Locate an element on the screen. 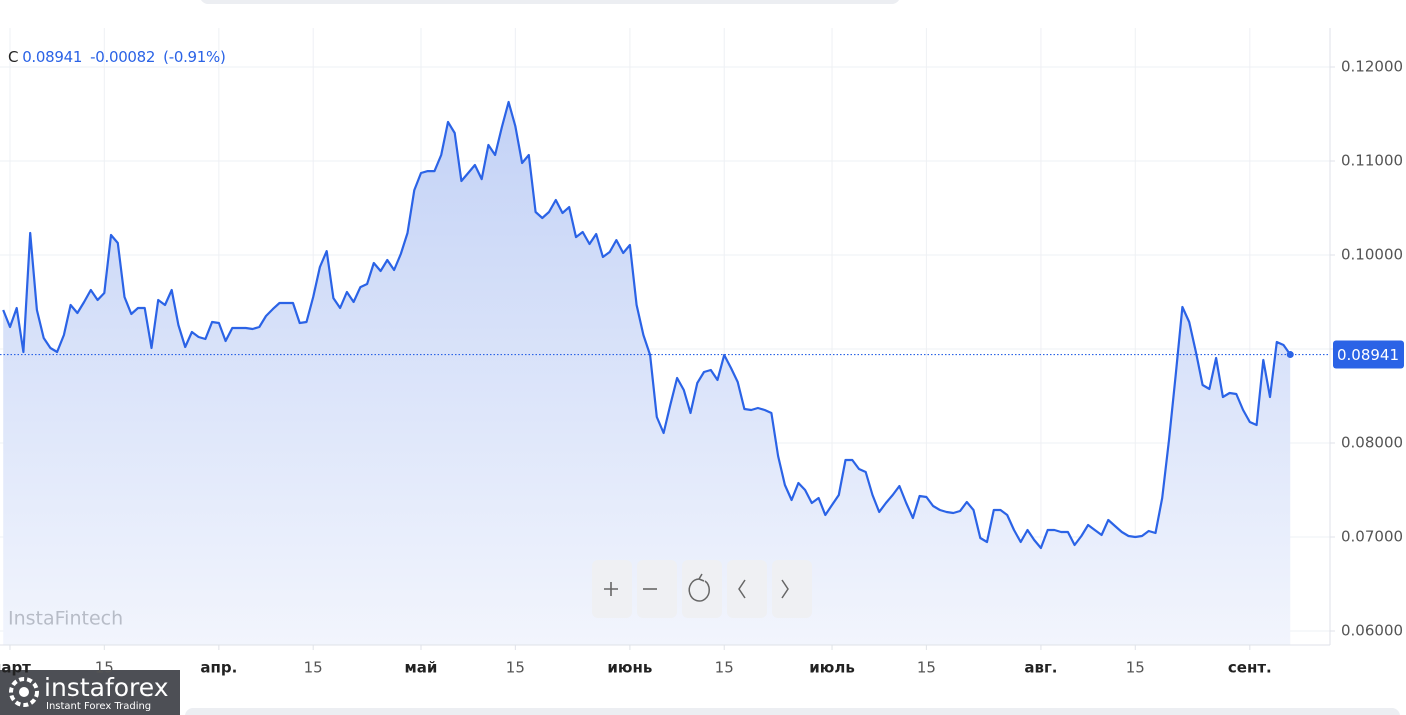 The height and width of the screenshot is (715, 1406). logo-background is located at coordinates (90, 692).